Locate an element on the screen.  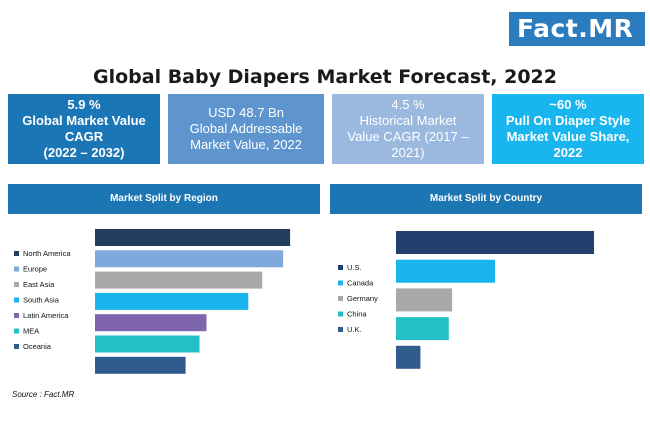
region-legend-label: Latin America is located at coordinates (46, 315).